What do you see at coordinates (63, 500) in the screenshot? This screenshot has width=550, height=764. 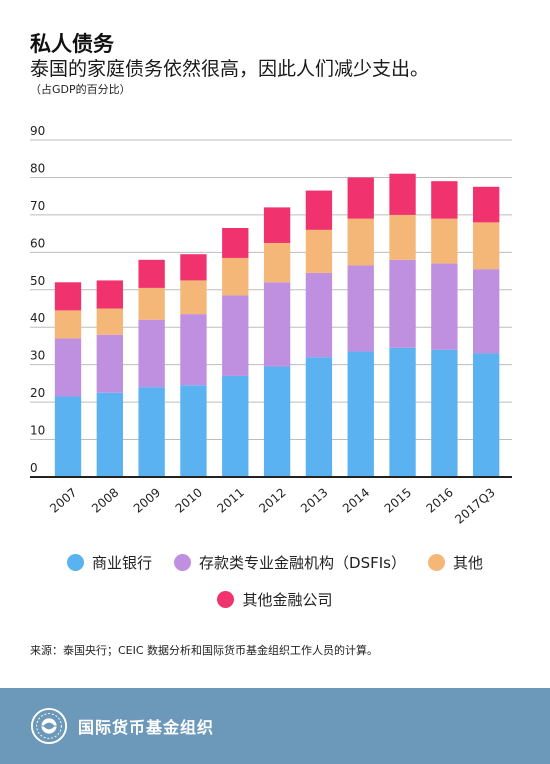 I see `x-tick-label: 2007` at bounding box center [63, 500].